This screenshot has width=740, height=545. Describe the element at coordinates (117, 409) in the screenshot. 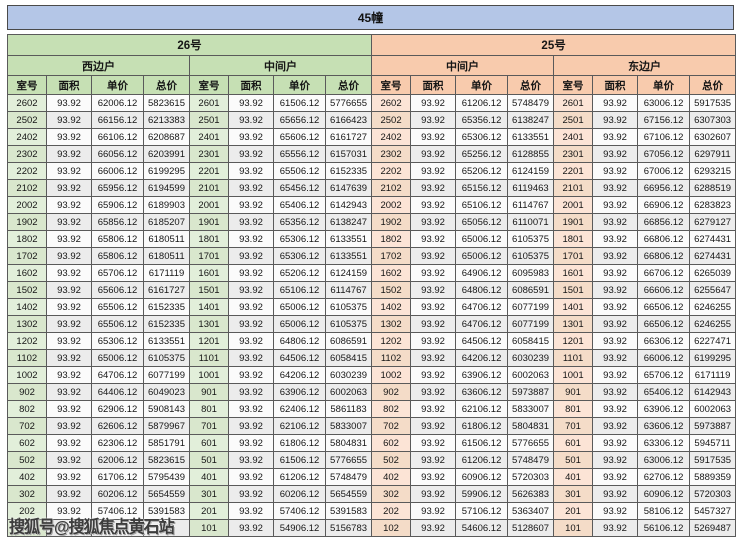

I see `value-cell: 62906.12` at that location.